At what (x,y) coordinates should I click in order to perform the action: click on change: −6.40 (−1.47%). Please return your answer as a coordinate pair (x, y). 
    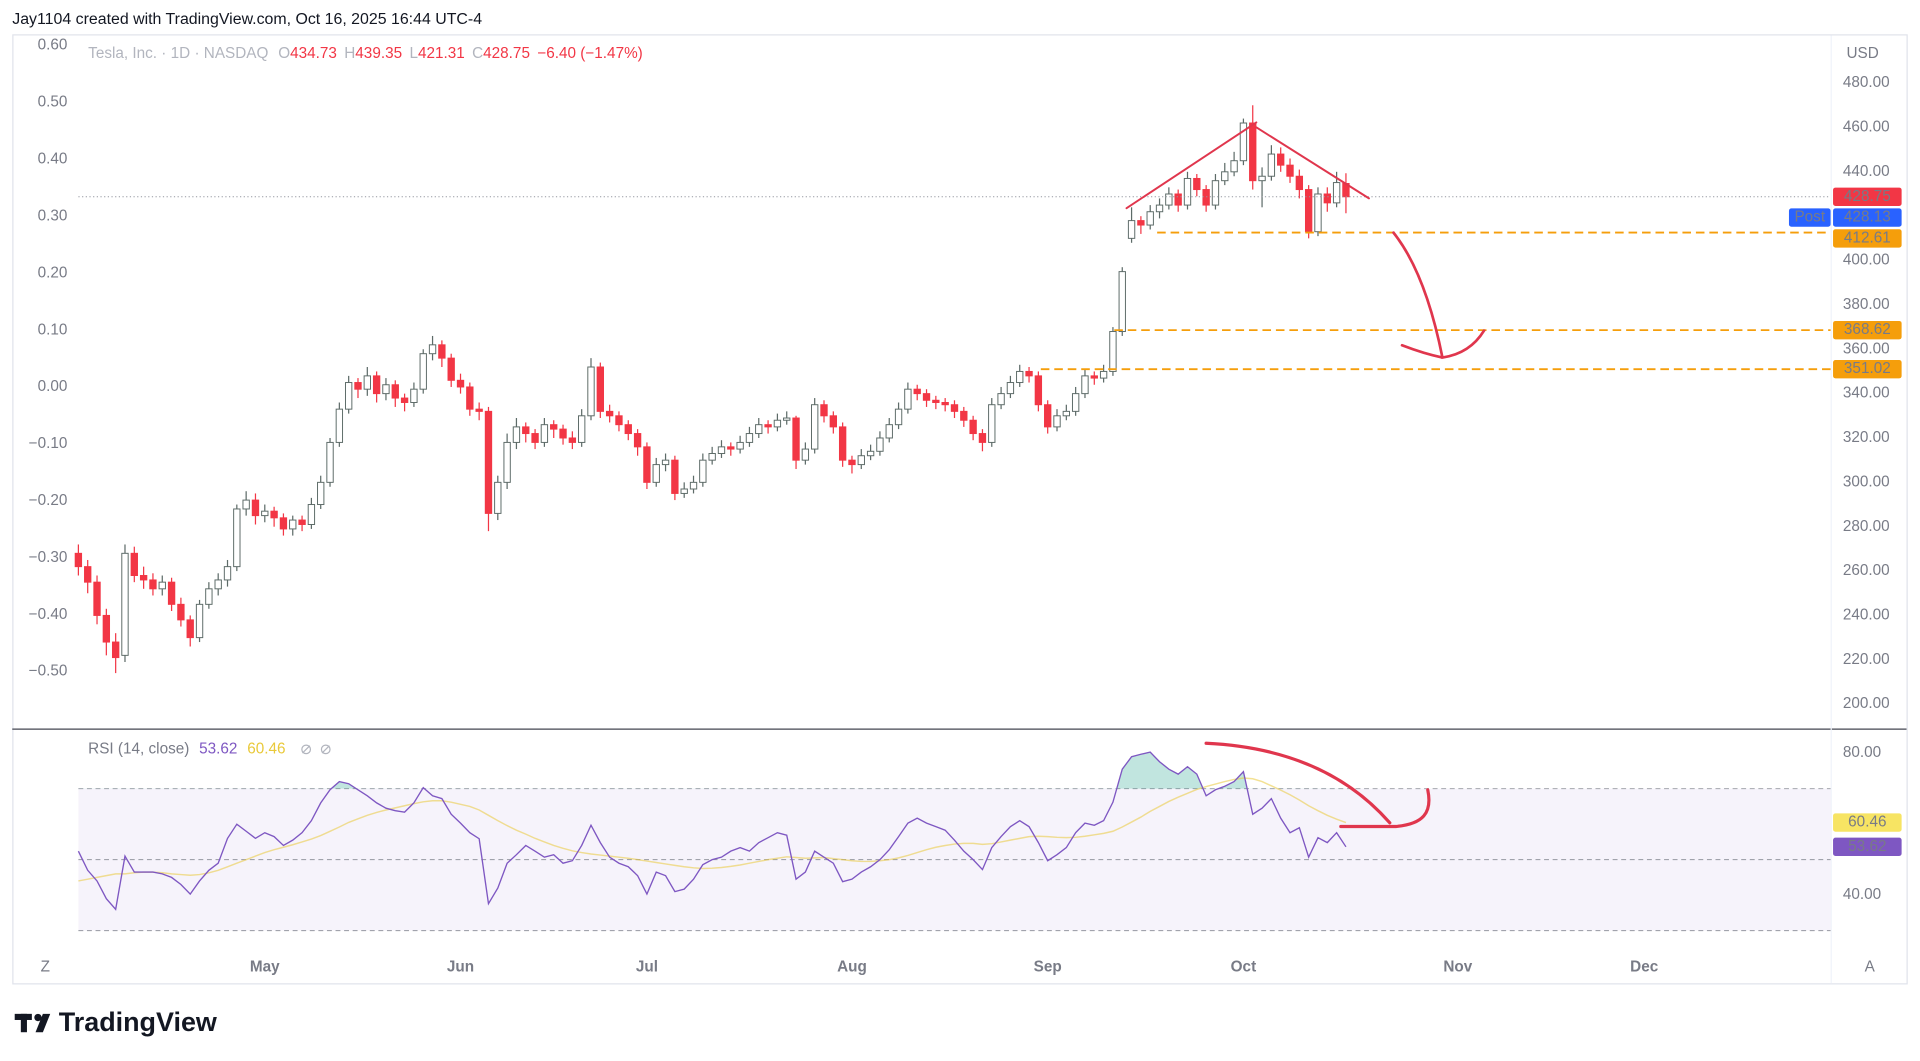
    Looking at the image, I should click on (589, 53).